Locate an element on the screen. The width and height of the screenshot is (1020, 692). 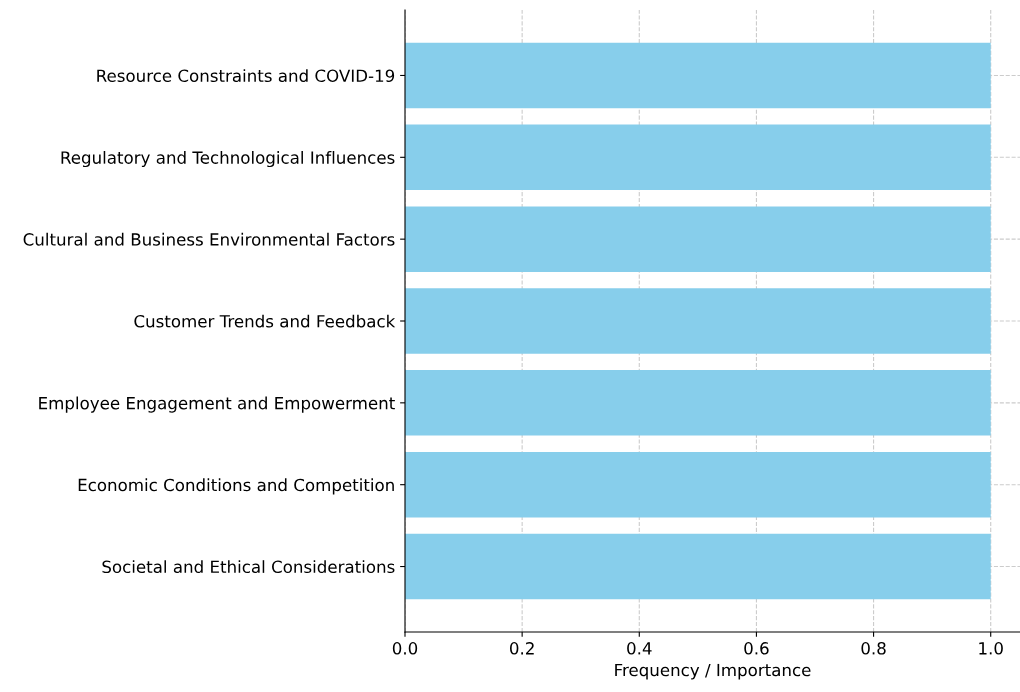
y-tick-label: Employee Engagement and Empowerment is located at coordinates (217, 404).